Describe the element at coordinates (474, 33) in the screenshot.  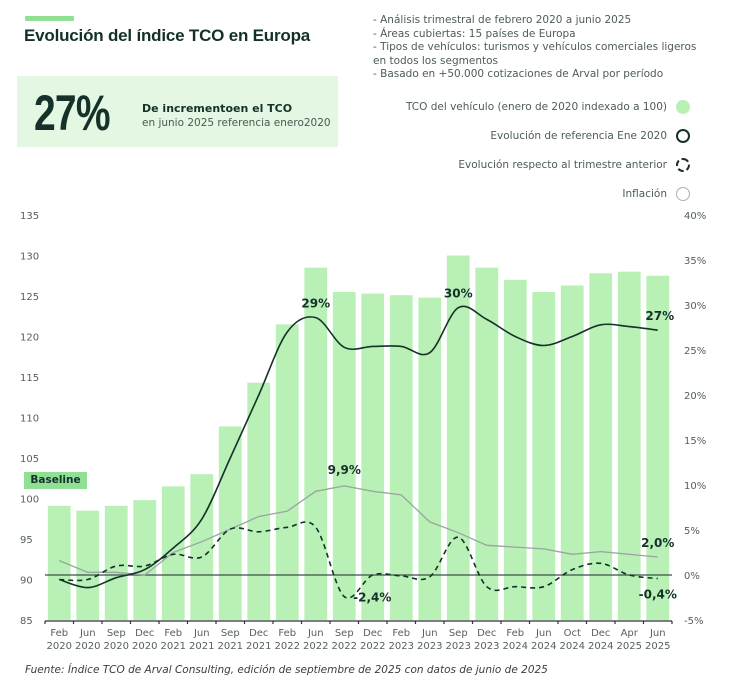
I see `note-line: - Áreas cubiertas: 15 países de Europa` at that location.